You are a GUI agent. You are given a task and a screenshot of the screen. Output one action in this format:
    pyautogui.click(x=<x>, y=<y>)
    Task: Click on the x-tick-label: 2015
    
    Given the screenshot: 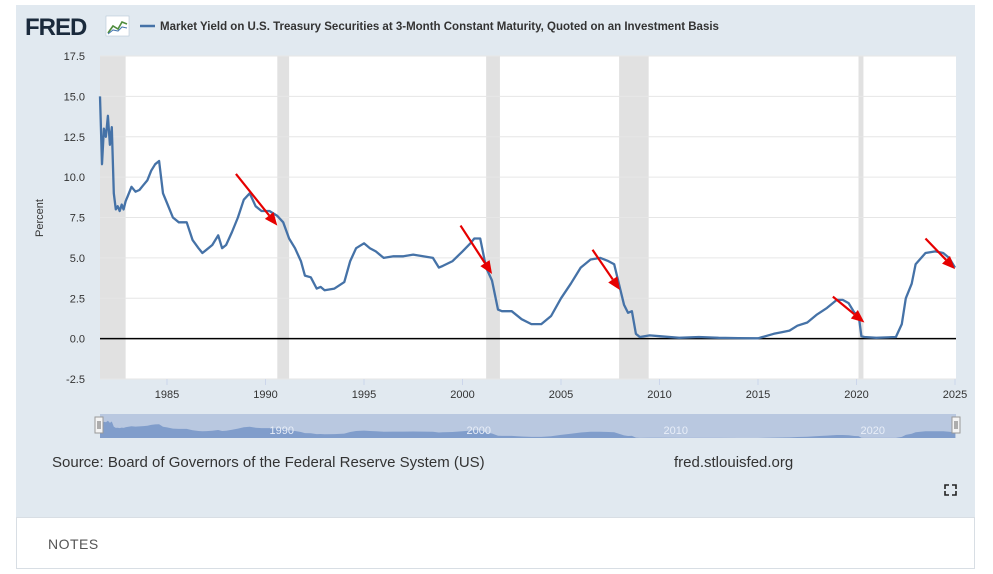 What is the action you would take?
    pyautogui.click(x=758, y=395)
    